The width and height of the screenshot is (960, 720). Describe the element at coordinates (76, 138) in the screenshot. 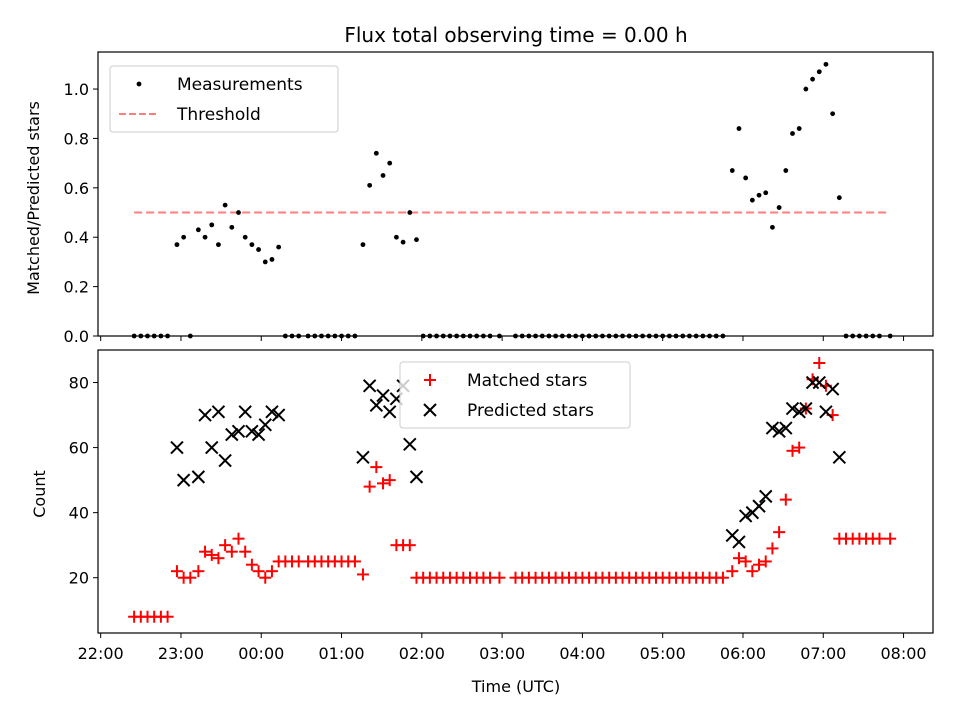

I see `top-y-tick-label: 0.8` at that location.